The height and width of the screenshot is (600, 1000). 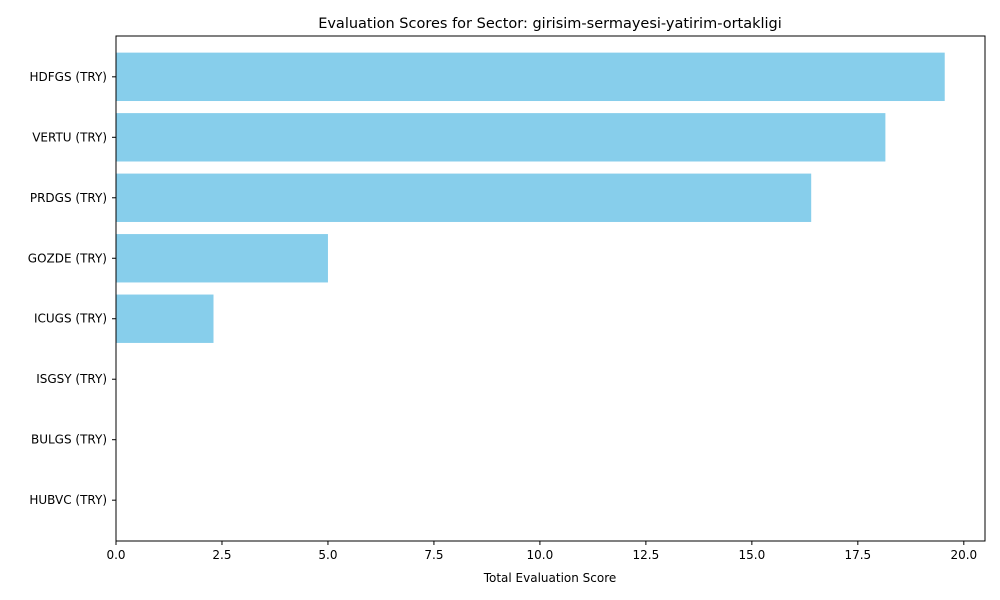 What do you see at coordinates (67, 258) in the screenshot?
I see `y-tick-label: GOZDE (TRY)` at bounding box center [67, 258].